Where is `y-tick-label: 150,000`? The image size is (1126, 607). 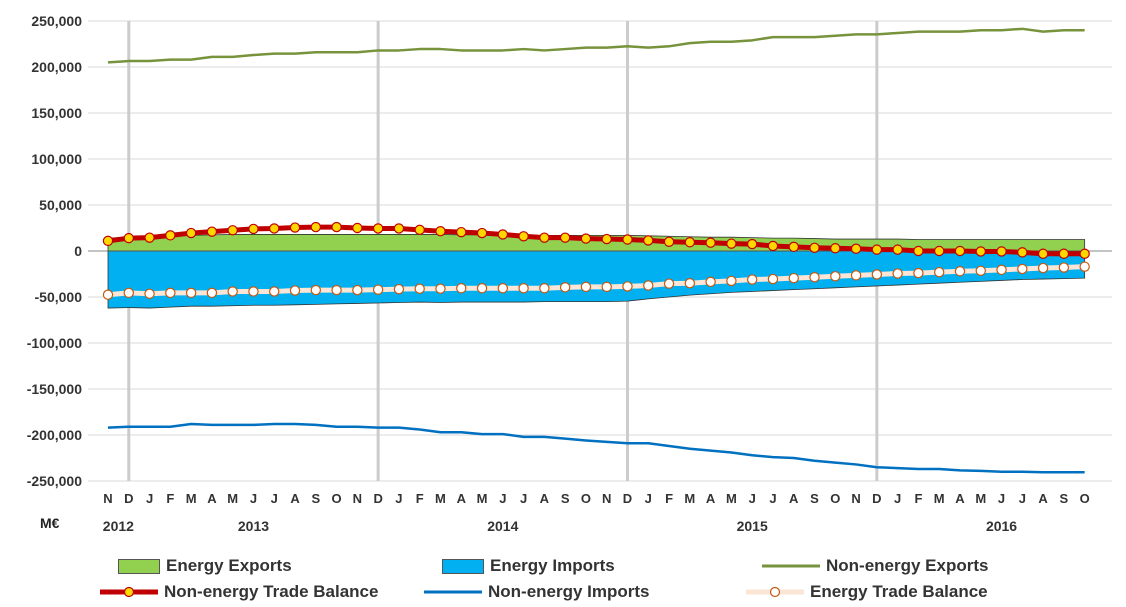 y-tick-label: 150,000 is located at coordinates (56, 113).